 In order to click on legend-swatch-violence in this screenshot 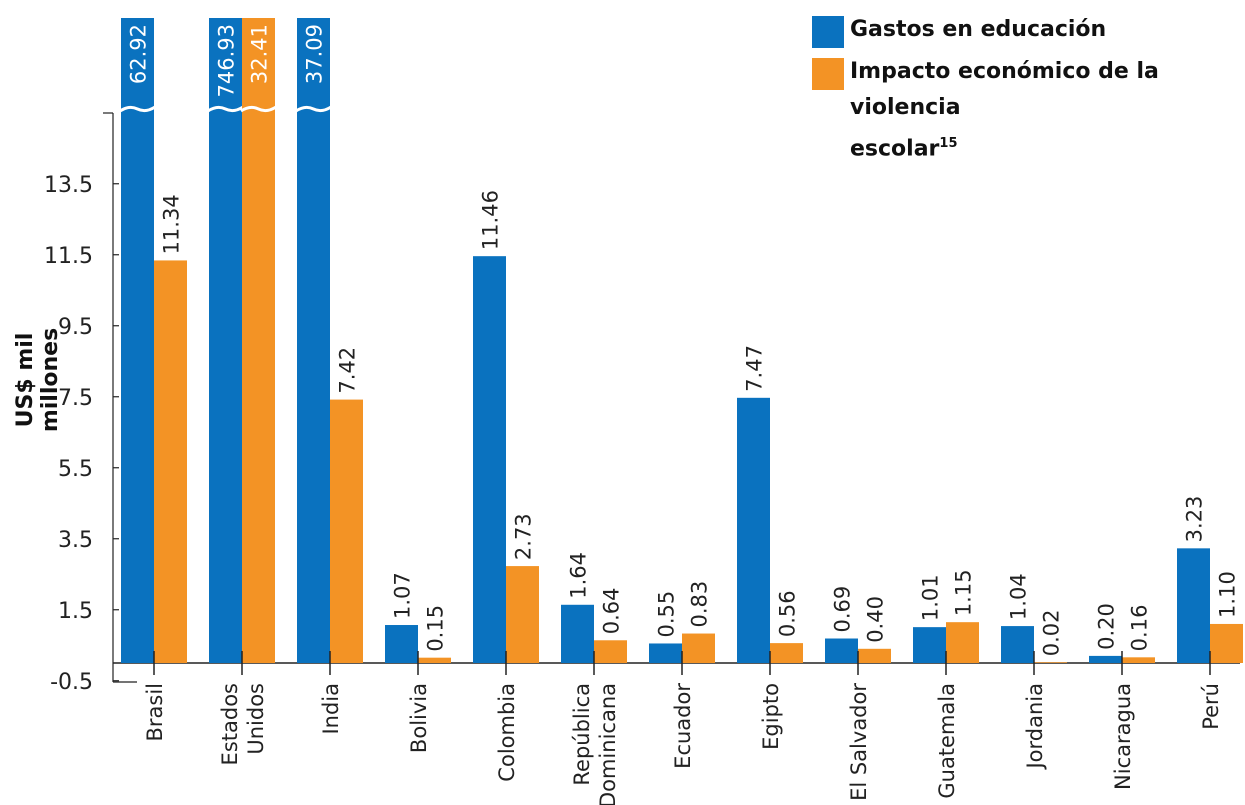, I will do `click(828, 74)`.